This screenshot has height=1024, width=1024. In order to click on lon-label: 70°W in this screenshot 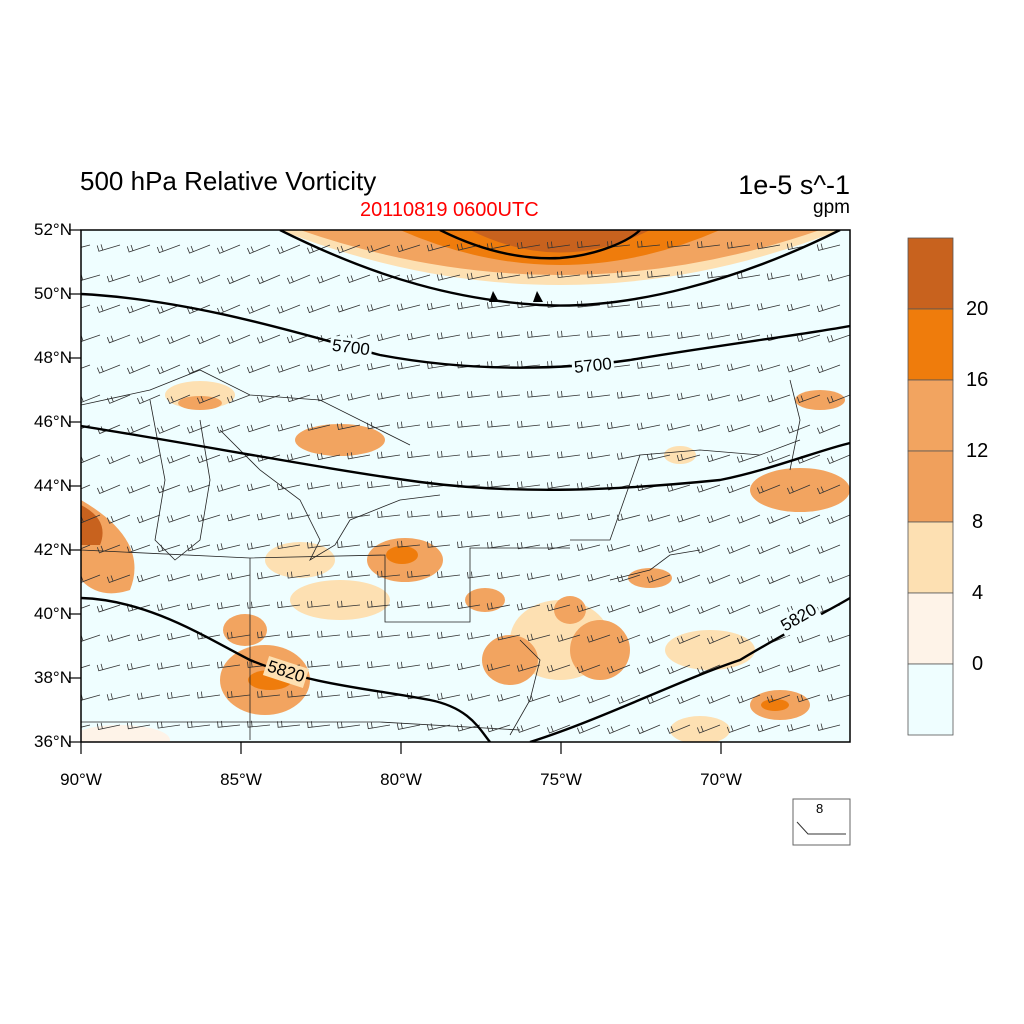, I will do `click(721, 779)`.